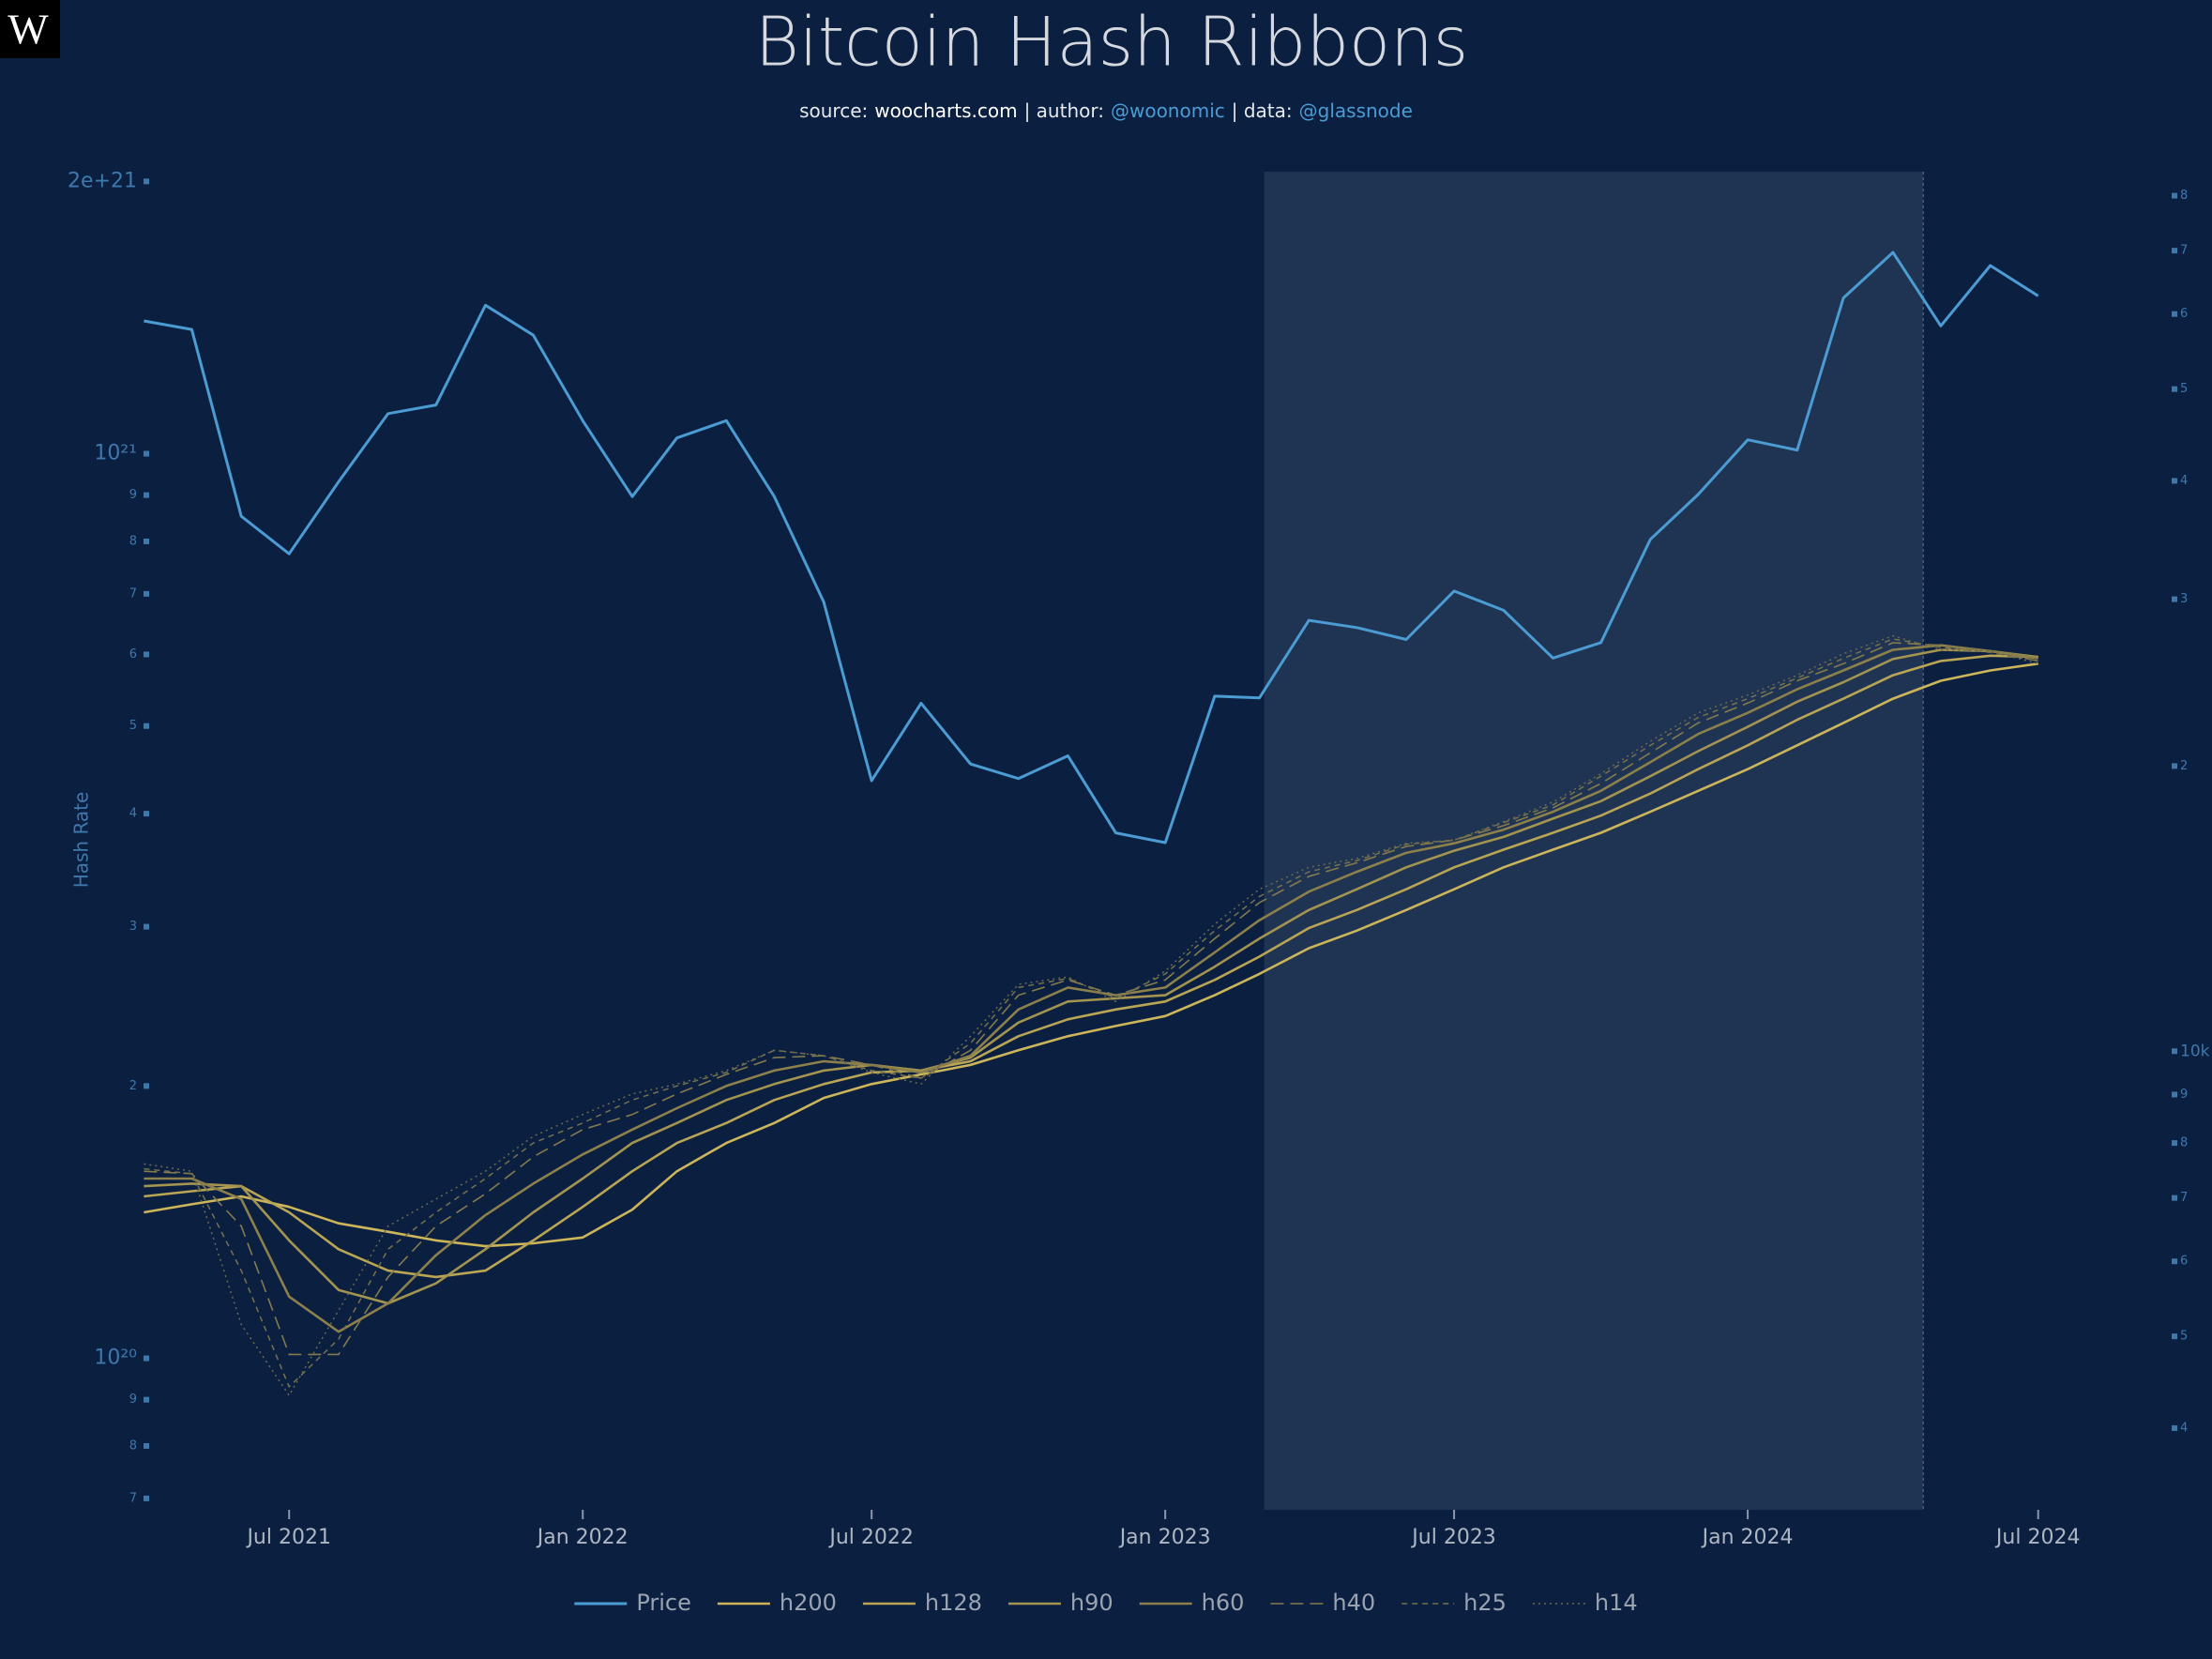 The height and width of the screenshot is (1659, 2212). What do you see at coordinates (1485, 1603) in the screenshot?
I see `legend-label: h25` at bounding box center [1485, 1603].